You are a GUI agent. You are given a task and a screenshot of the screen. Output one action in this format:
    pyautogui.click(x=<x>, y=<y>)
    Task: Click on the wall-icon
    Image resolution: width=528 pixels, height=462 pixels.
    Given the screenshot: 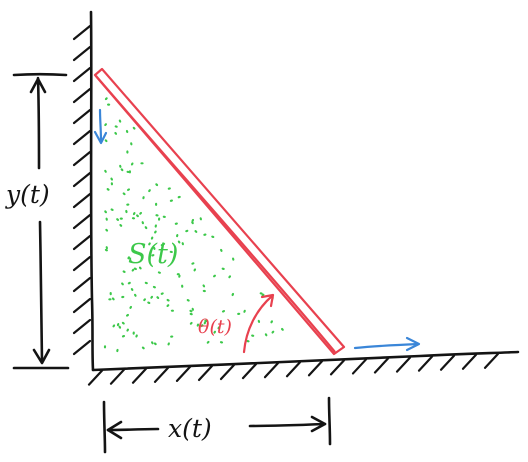 What is the action you would take?
    pyautogui.click(x=83, y=191)
    